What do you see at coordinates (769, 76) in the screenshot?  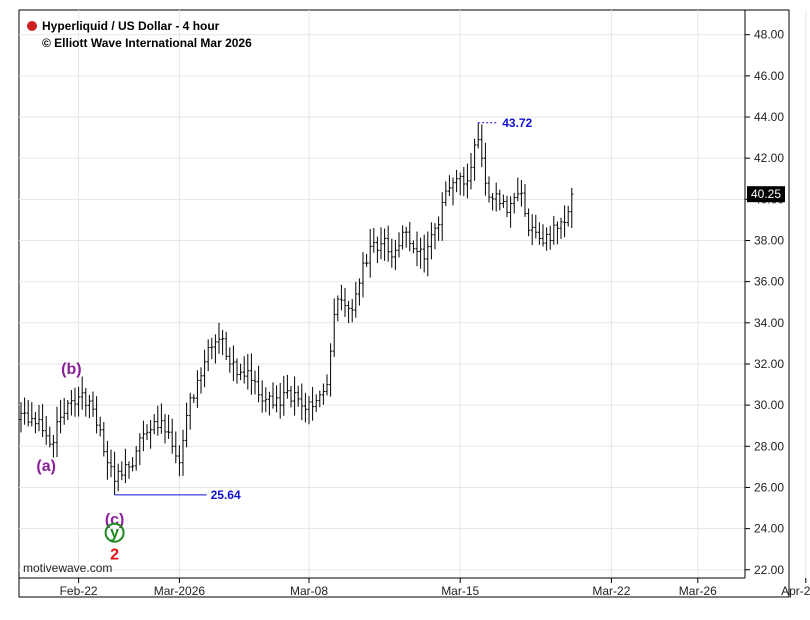 I see `y-tick-label: 46.00` at bounding box center [769, 76].